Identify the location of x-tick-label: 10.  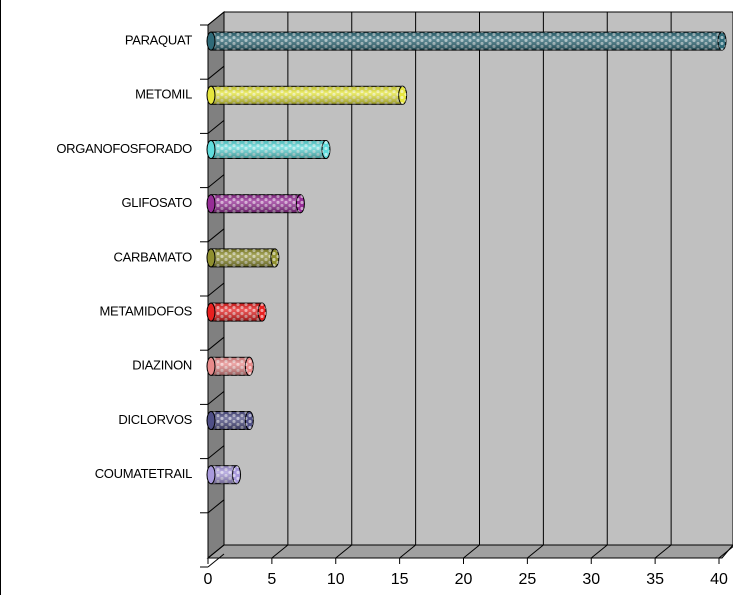
(336, 579).